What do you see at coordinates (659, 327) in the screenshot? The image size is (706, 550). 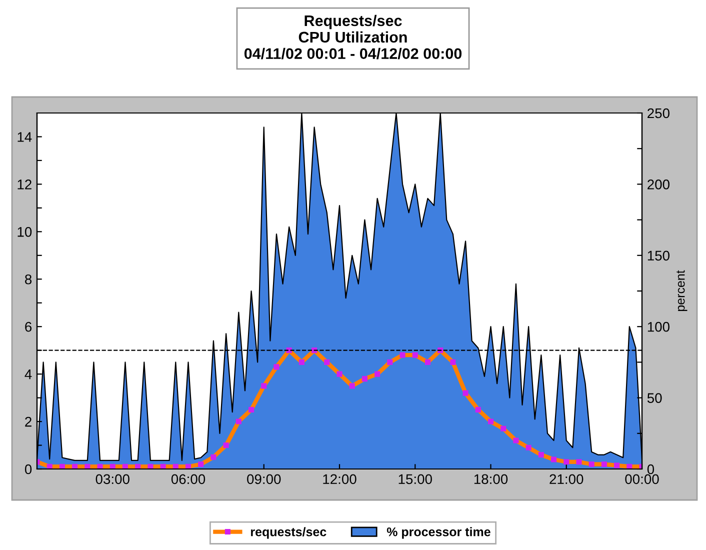 I see `y2-tick-label: 100` at bounding box center [659, 327].